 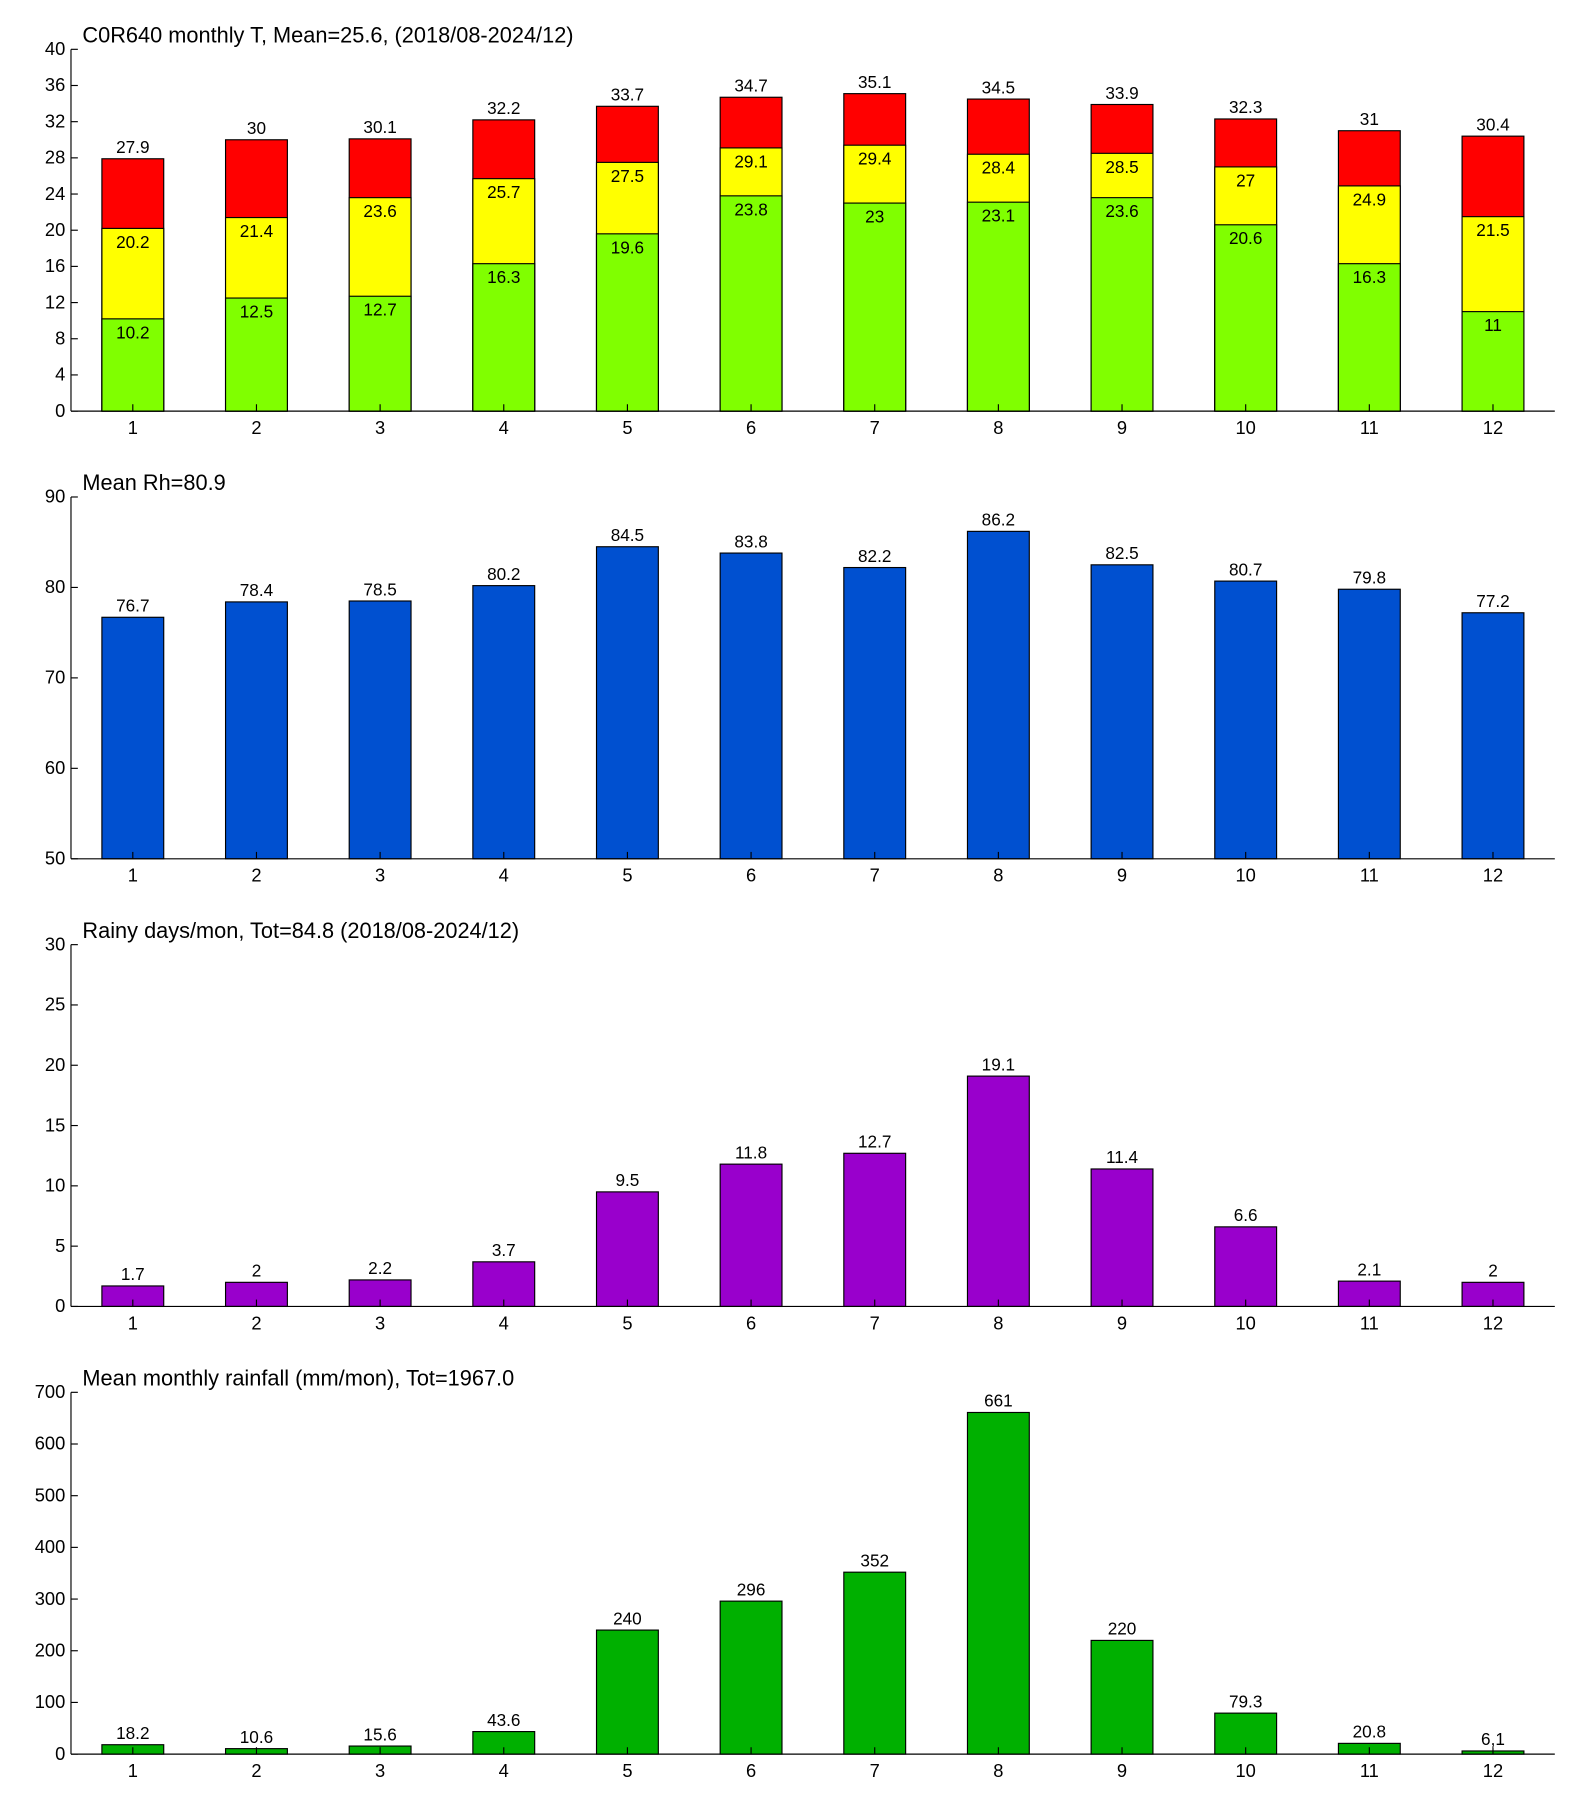 What do you see at coordinates (55, 1004) in the screenshot?
I see `y-tick-label: 25` at bounding box center [55, 1004].